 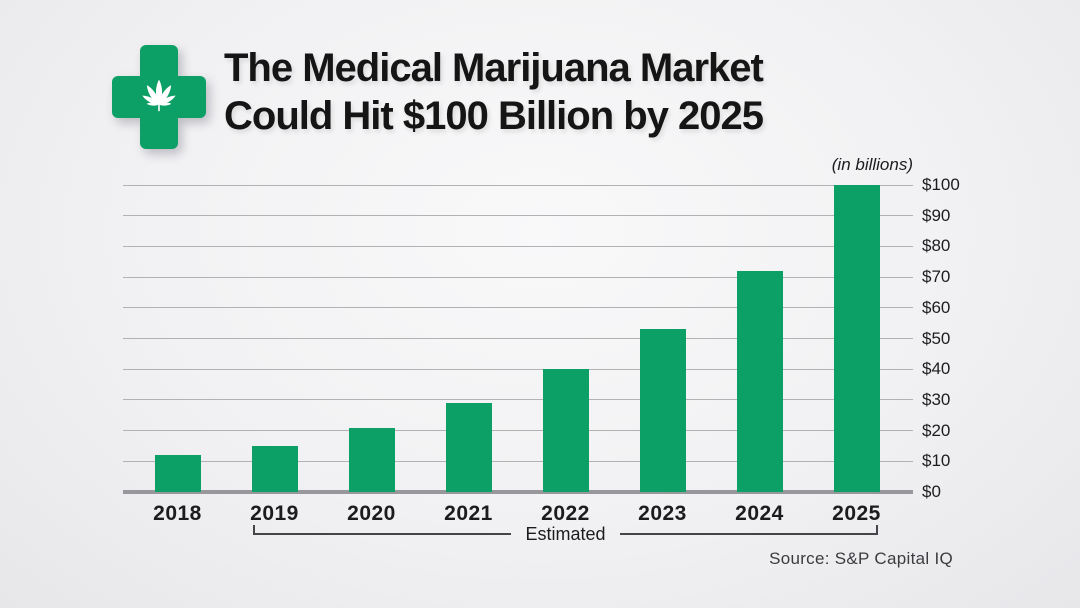 I want to click on x-tick-label-2022: 2022, so click(x=565, y=513).